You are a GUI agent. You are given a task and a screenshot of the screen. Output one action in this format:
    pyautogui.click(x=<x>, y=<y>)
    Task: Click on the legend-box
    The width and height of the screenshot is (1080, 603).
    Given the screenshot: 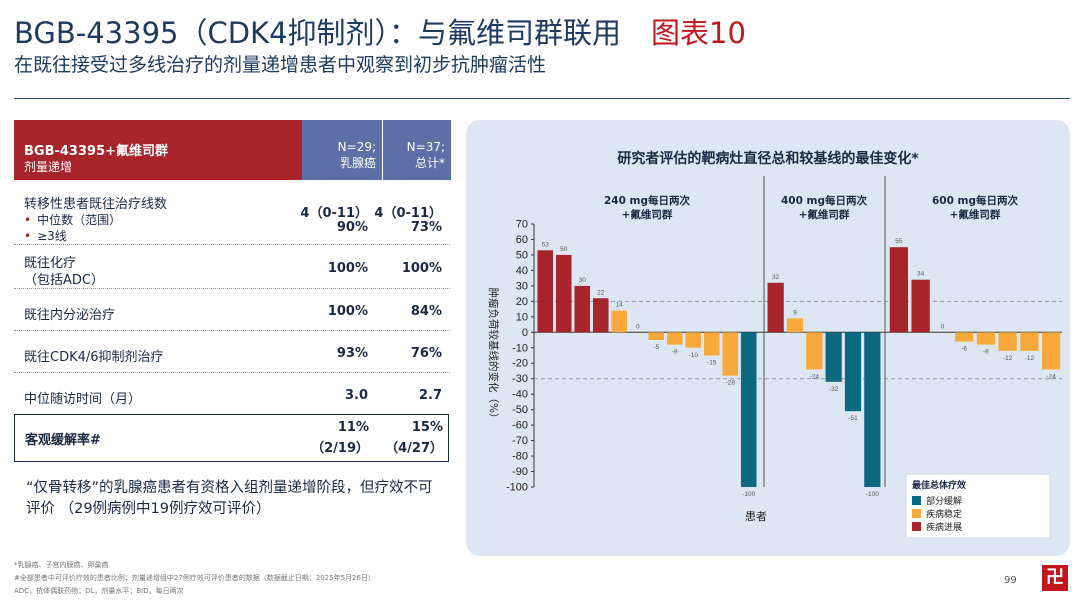 What is the action you would take?
    pyautogui.click(x=978, y=506)
    